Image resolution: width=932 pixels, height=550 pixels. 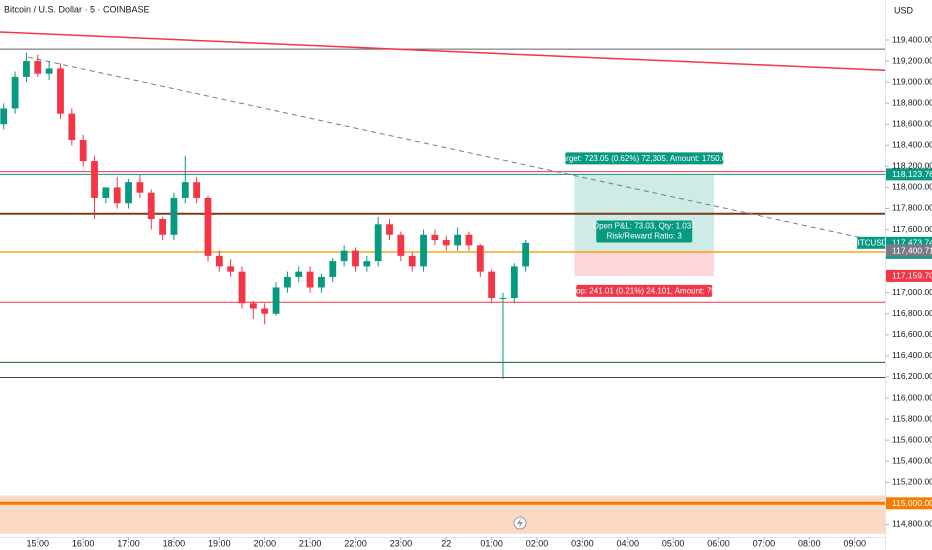 What do you see at coordinates (912, 397) in the screenshot?
I see `y-tick-label: 116,000.00` at bounding box center [912, 397].